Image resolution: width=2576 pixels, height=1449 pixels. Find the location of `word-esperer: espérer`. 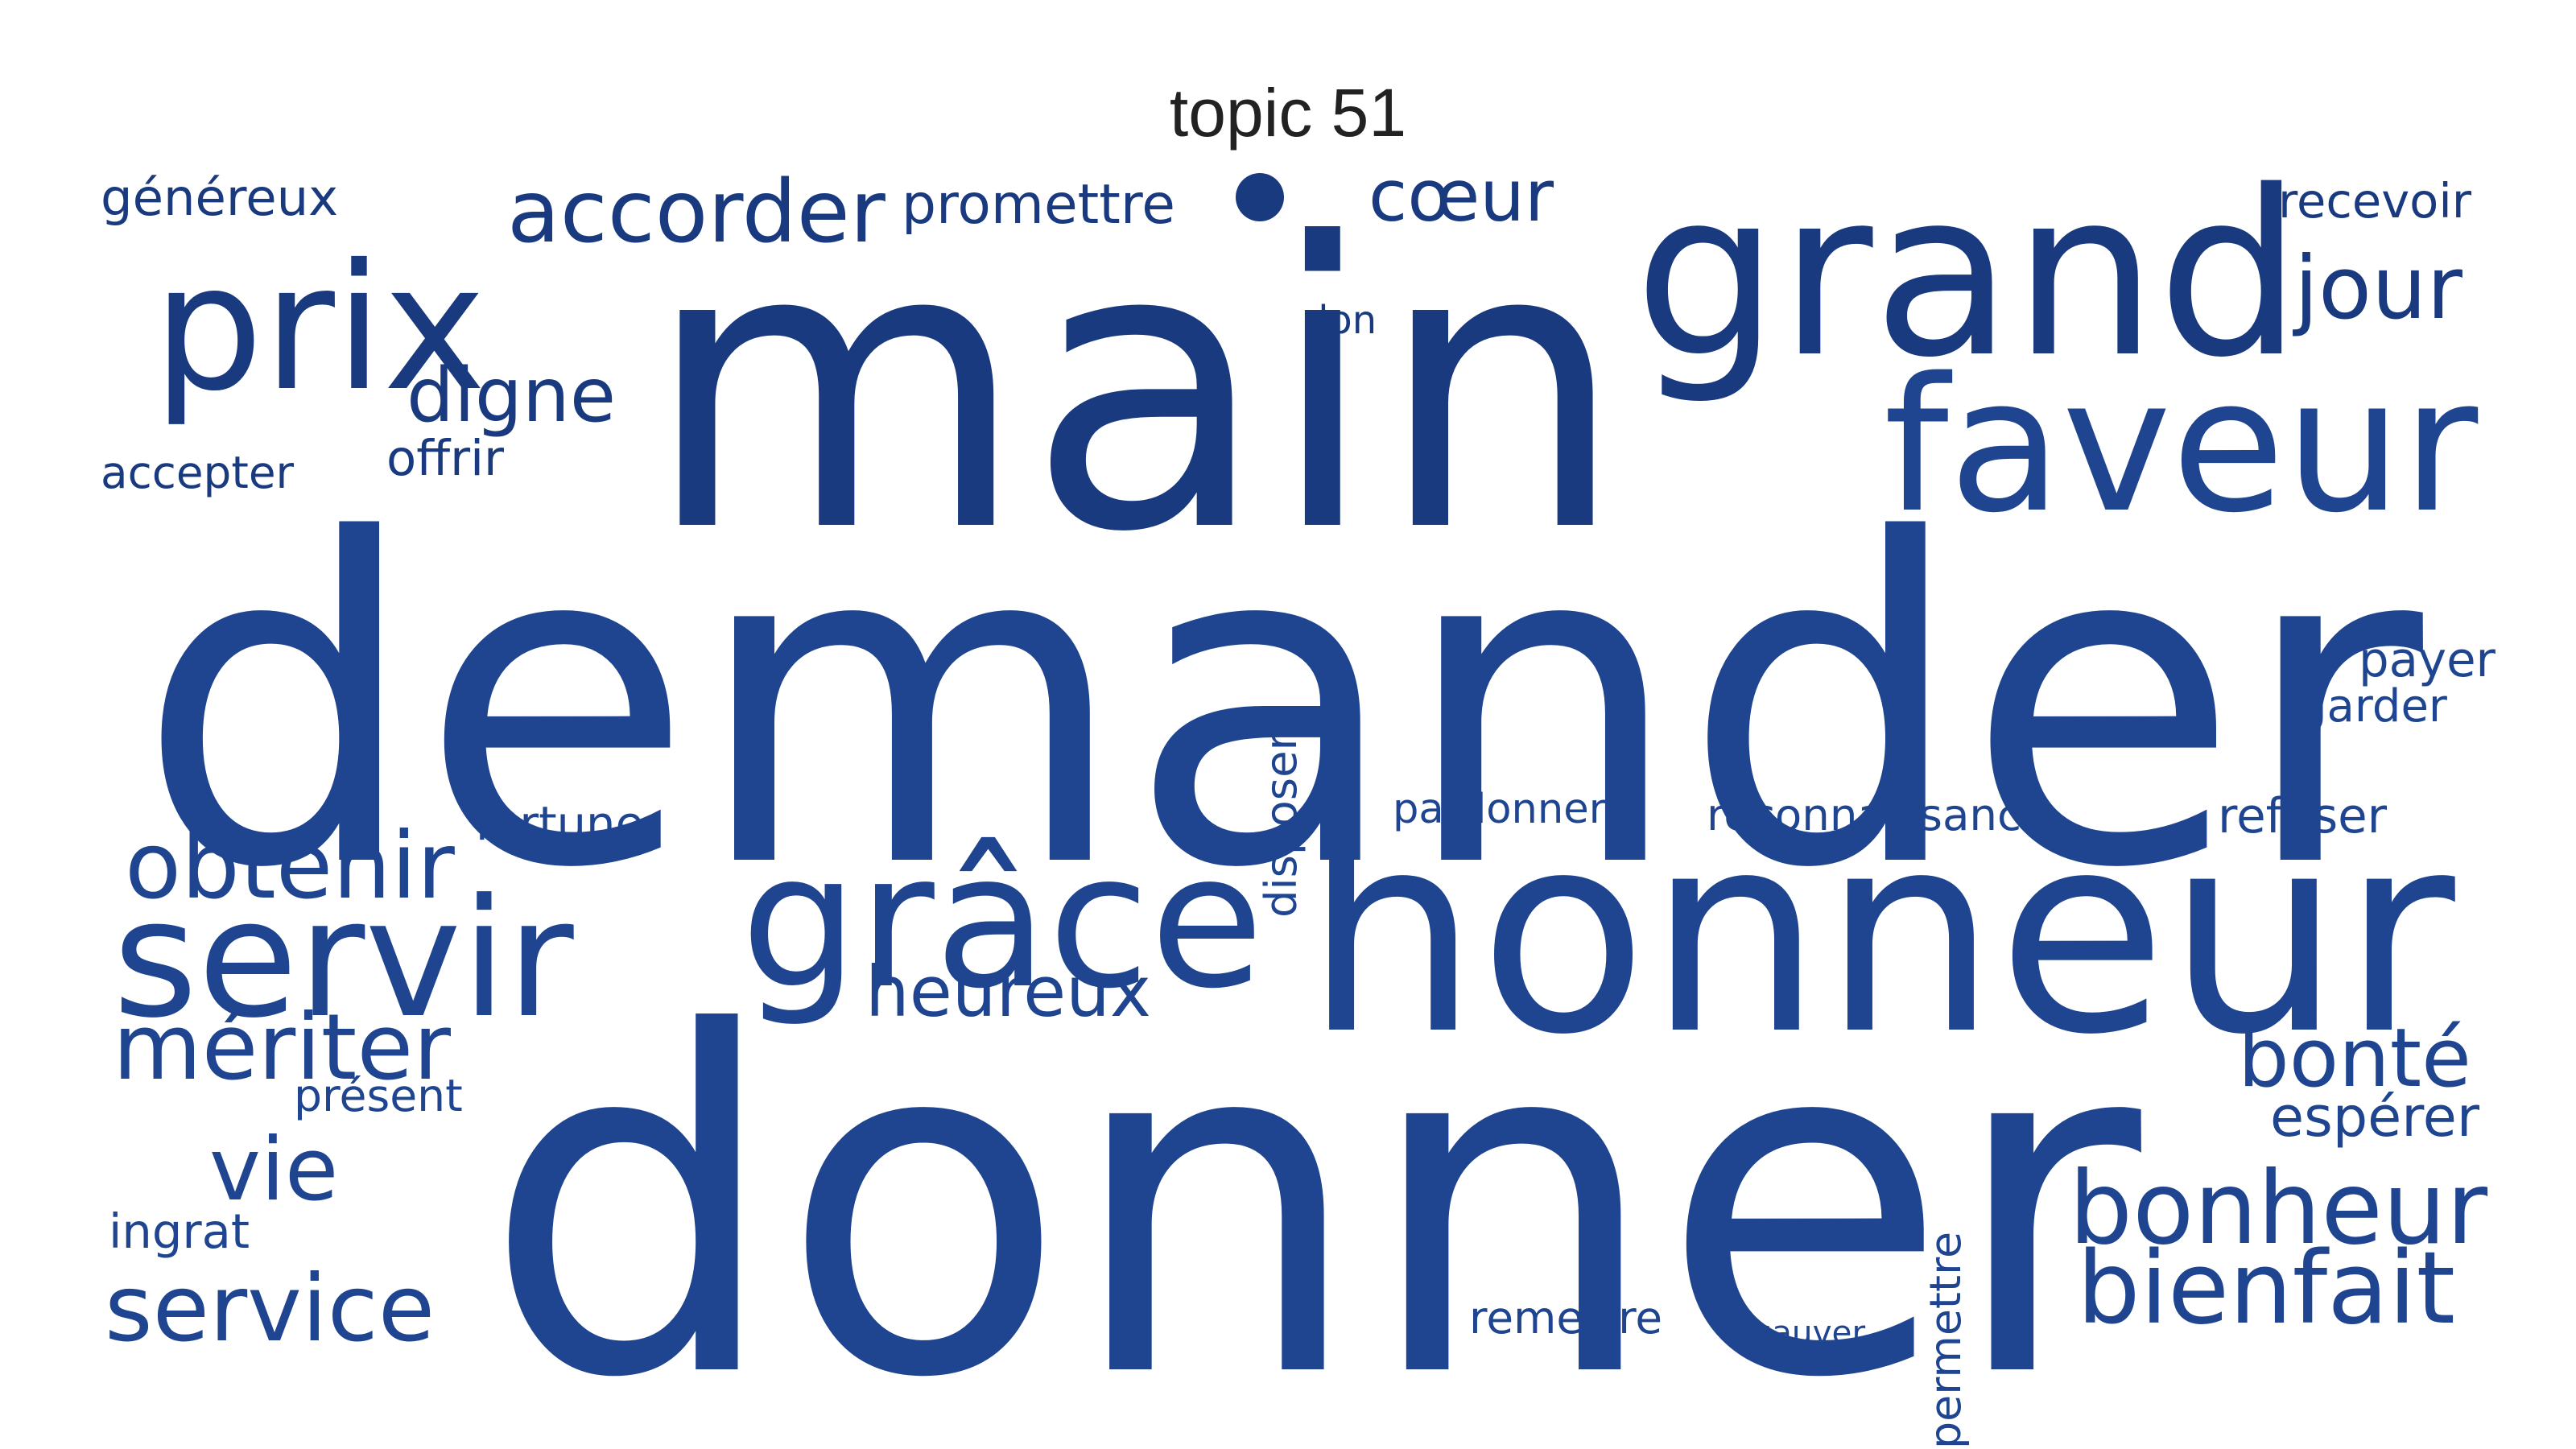

word-esperer: espérer is located at coordinates (2375, 1118).